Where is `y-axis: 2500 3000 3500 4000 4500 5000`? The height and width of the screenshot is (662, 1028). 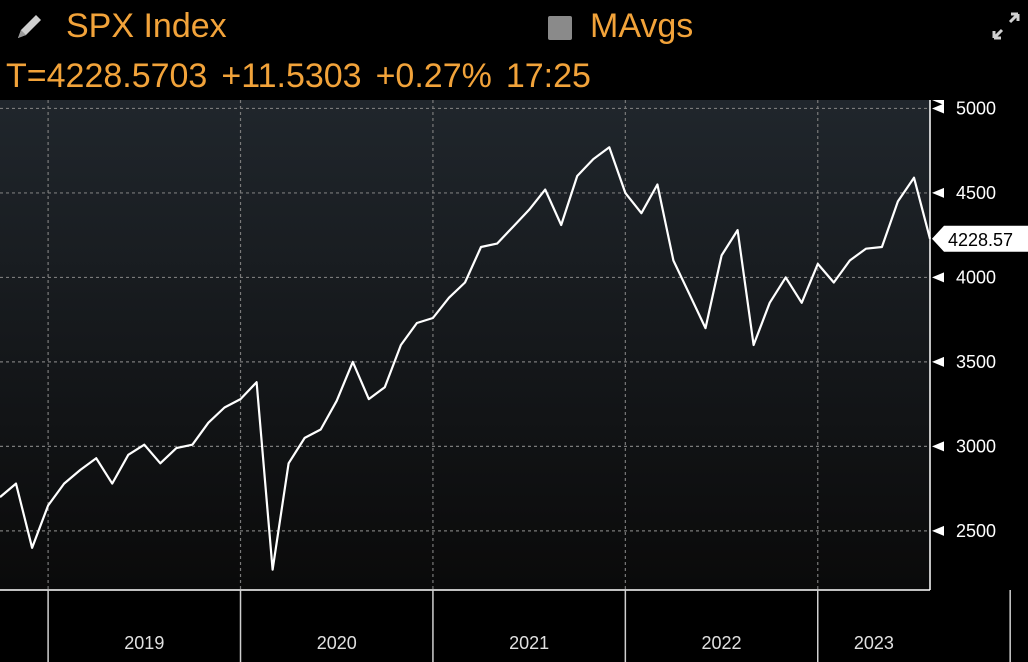 y-axis: 2500 3000 3500 4000 4500 5000 is located at coordinates (962, 345).